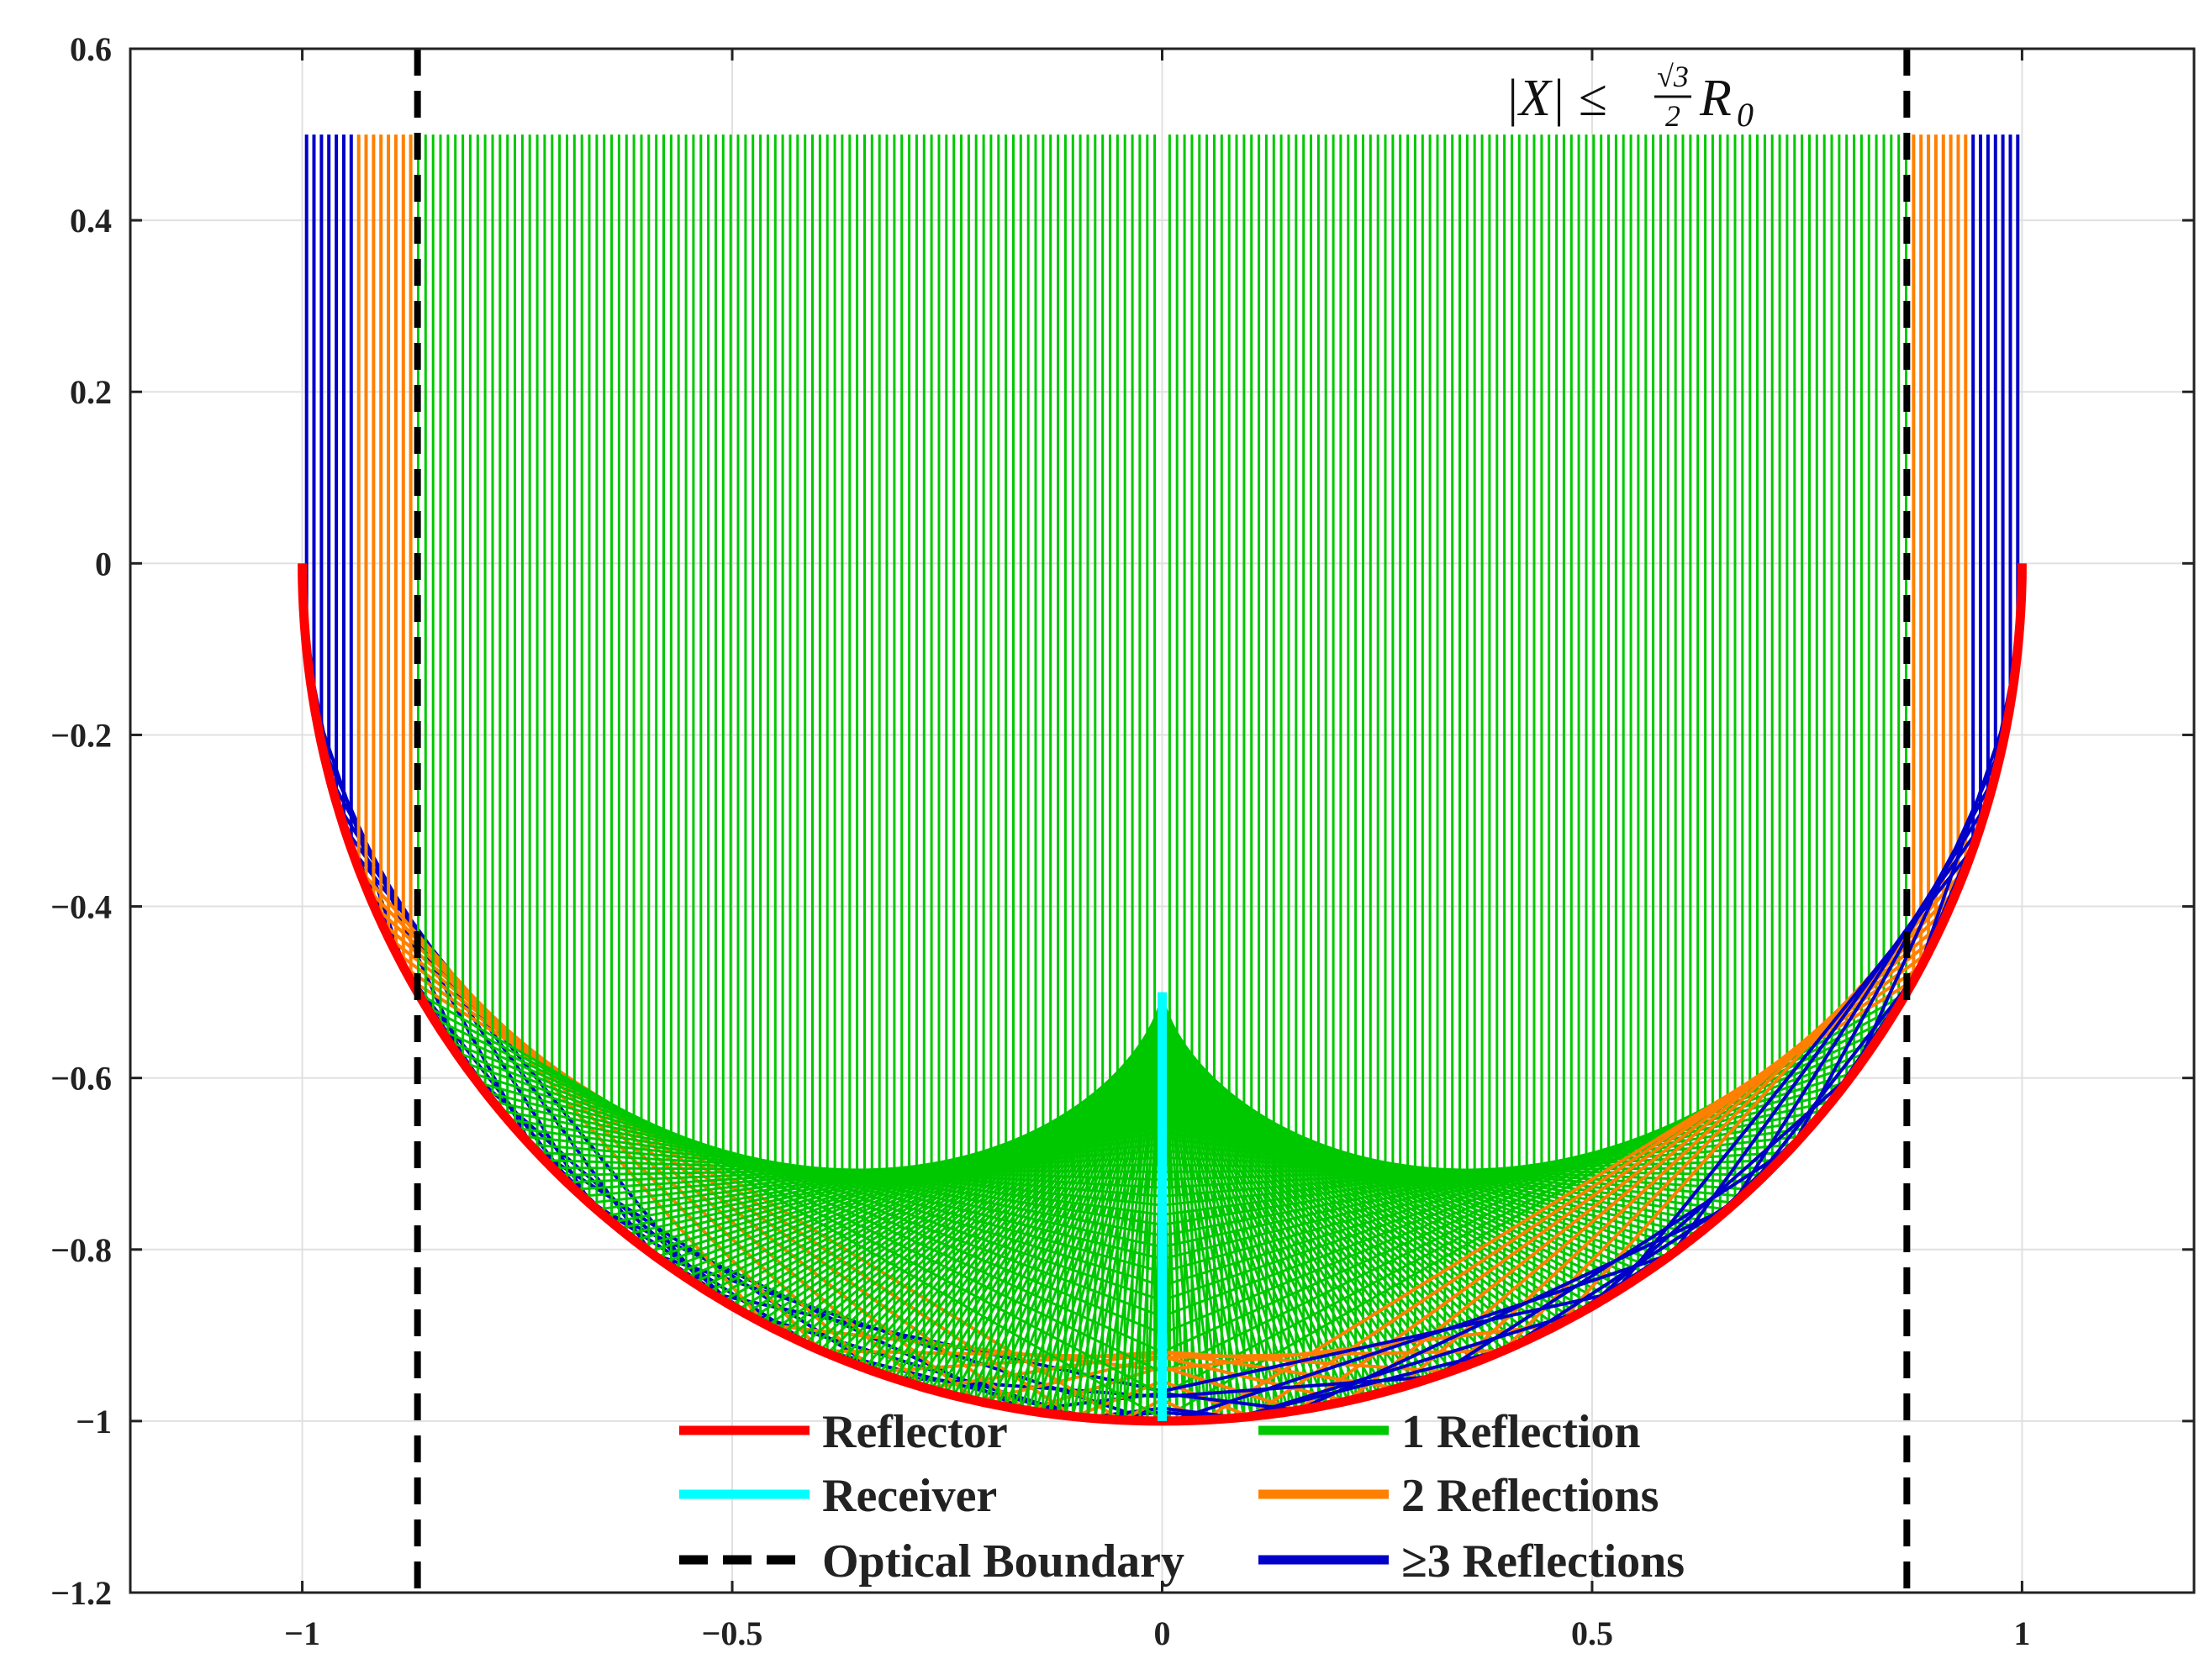 Image resolution: width=2210 pixels, height=1680 pixels. Describe the element at coordinates (1003, 1561) in the screenshot. I see `legend-label: Optical Boundary` at that location.